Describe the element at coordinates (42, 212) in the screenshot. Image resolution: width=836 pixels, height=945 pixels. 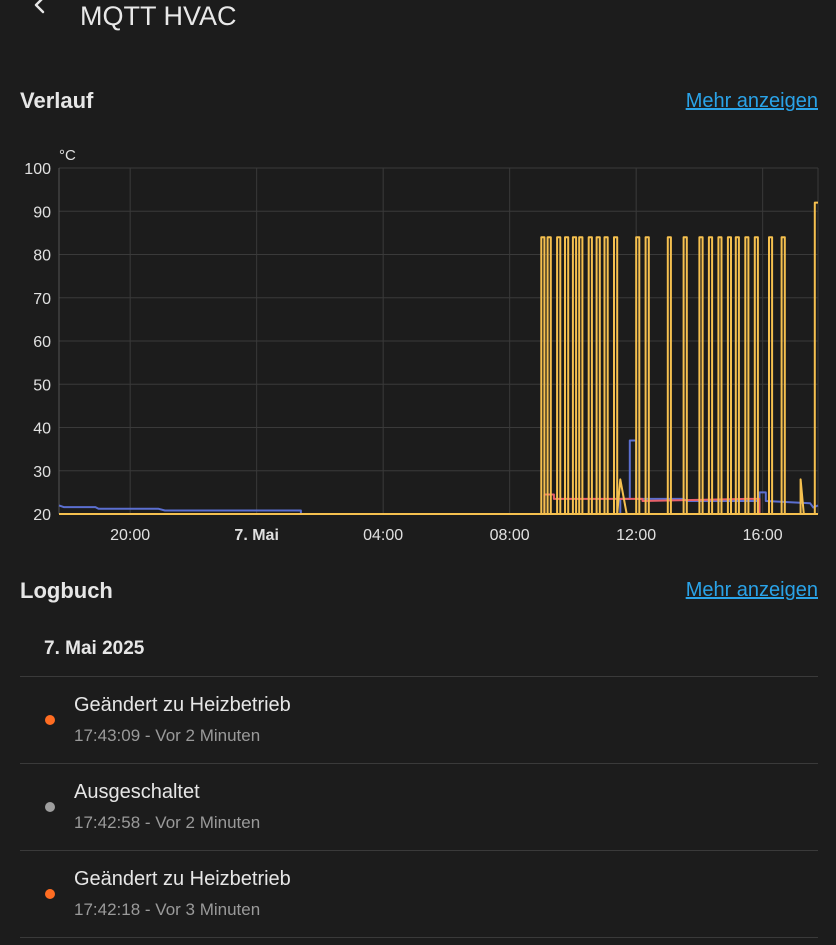
I see `y-tick-label: 90` at that location.